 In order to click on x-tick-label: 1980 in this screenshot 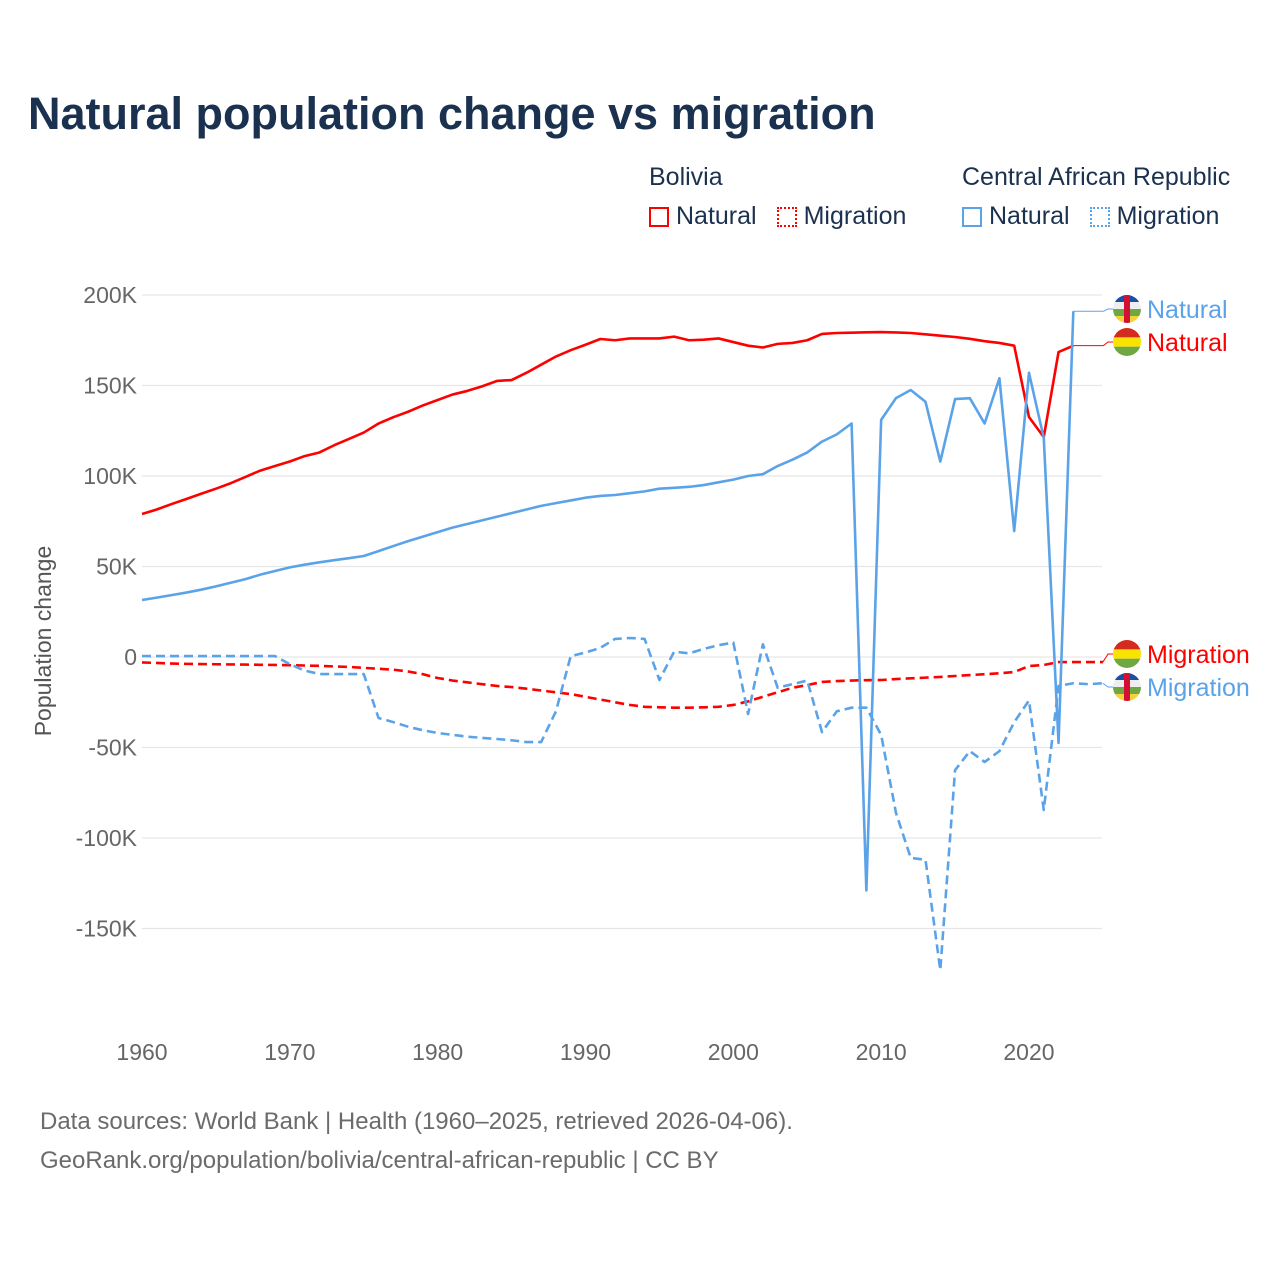, I will do `click(437, 1052)`.